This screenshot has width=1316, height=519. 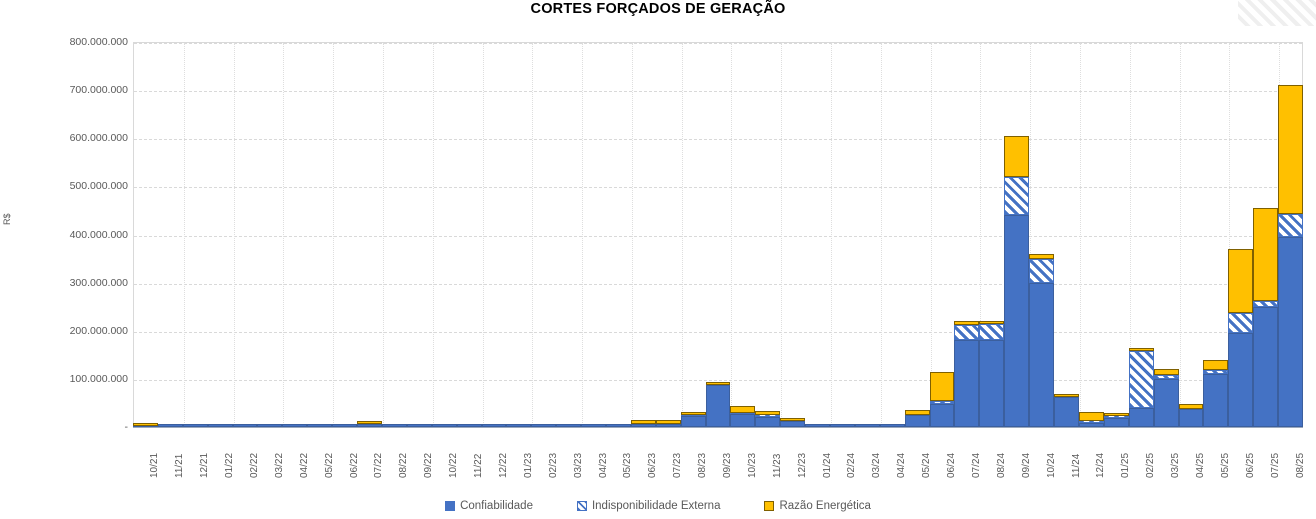 What do you see at coordinates (1250, 465) in the screenshot?
I see `x-axis-tick-label: 06/25` at bounding box center [1250, 465].